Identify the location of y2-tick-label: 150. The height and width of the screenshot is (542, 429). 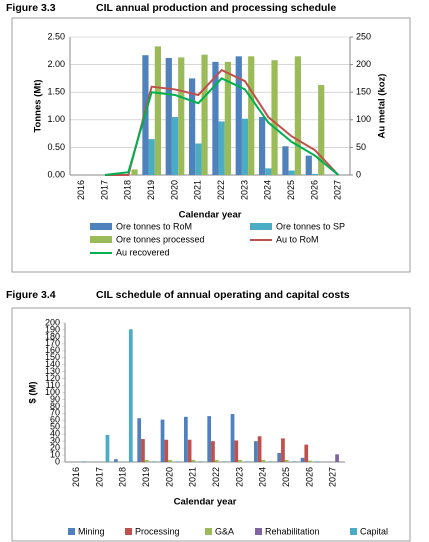
(363, 92).